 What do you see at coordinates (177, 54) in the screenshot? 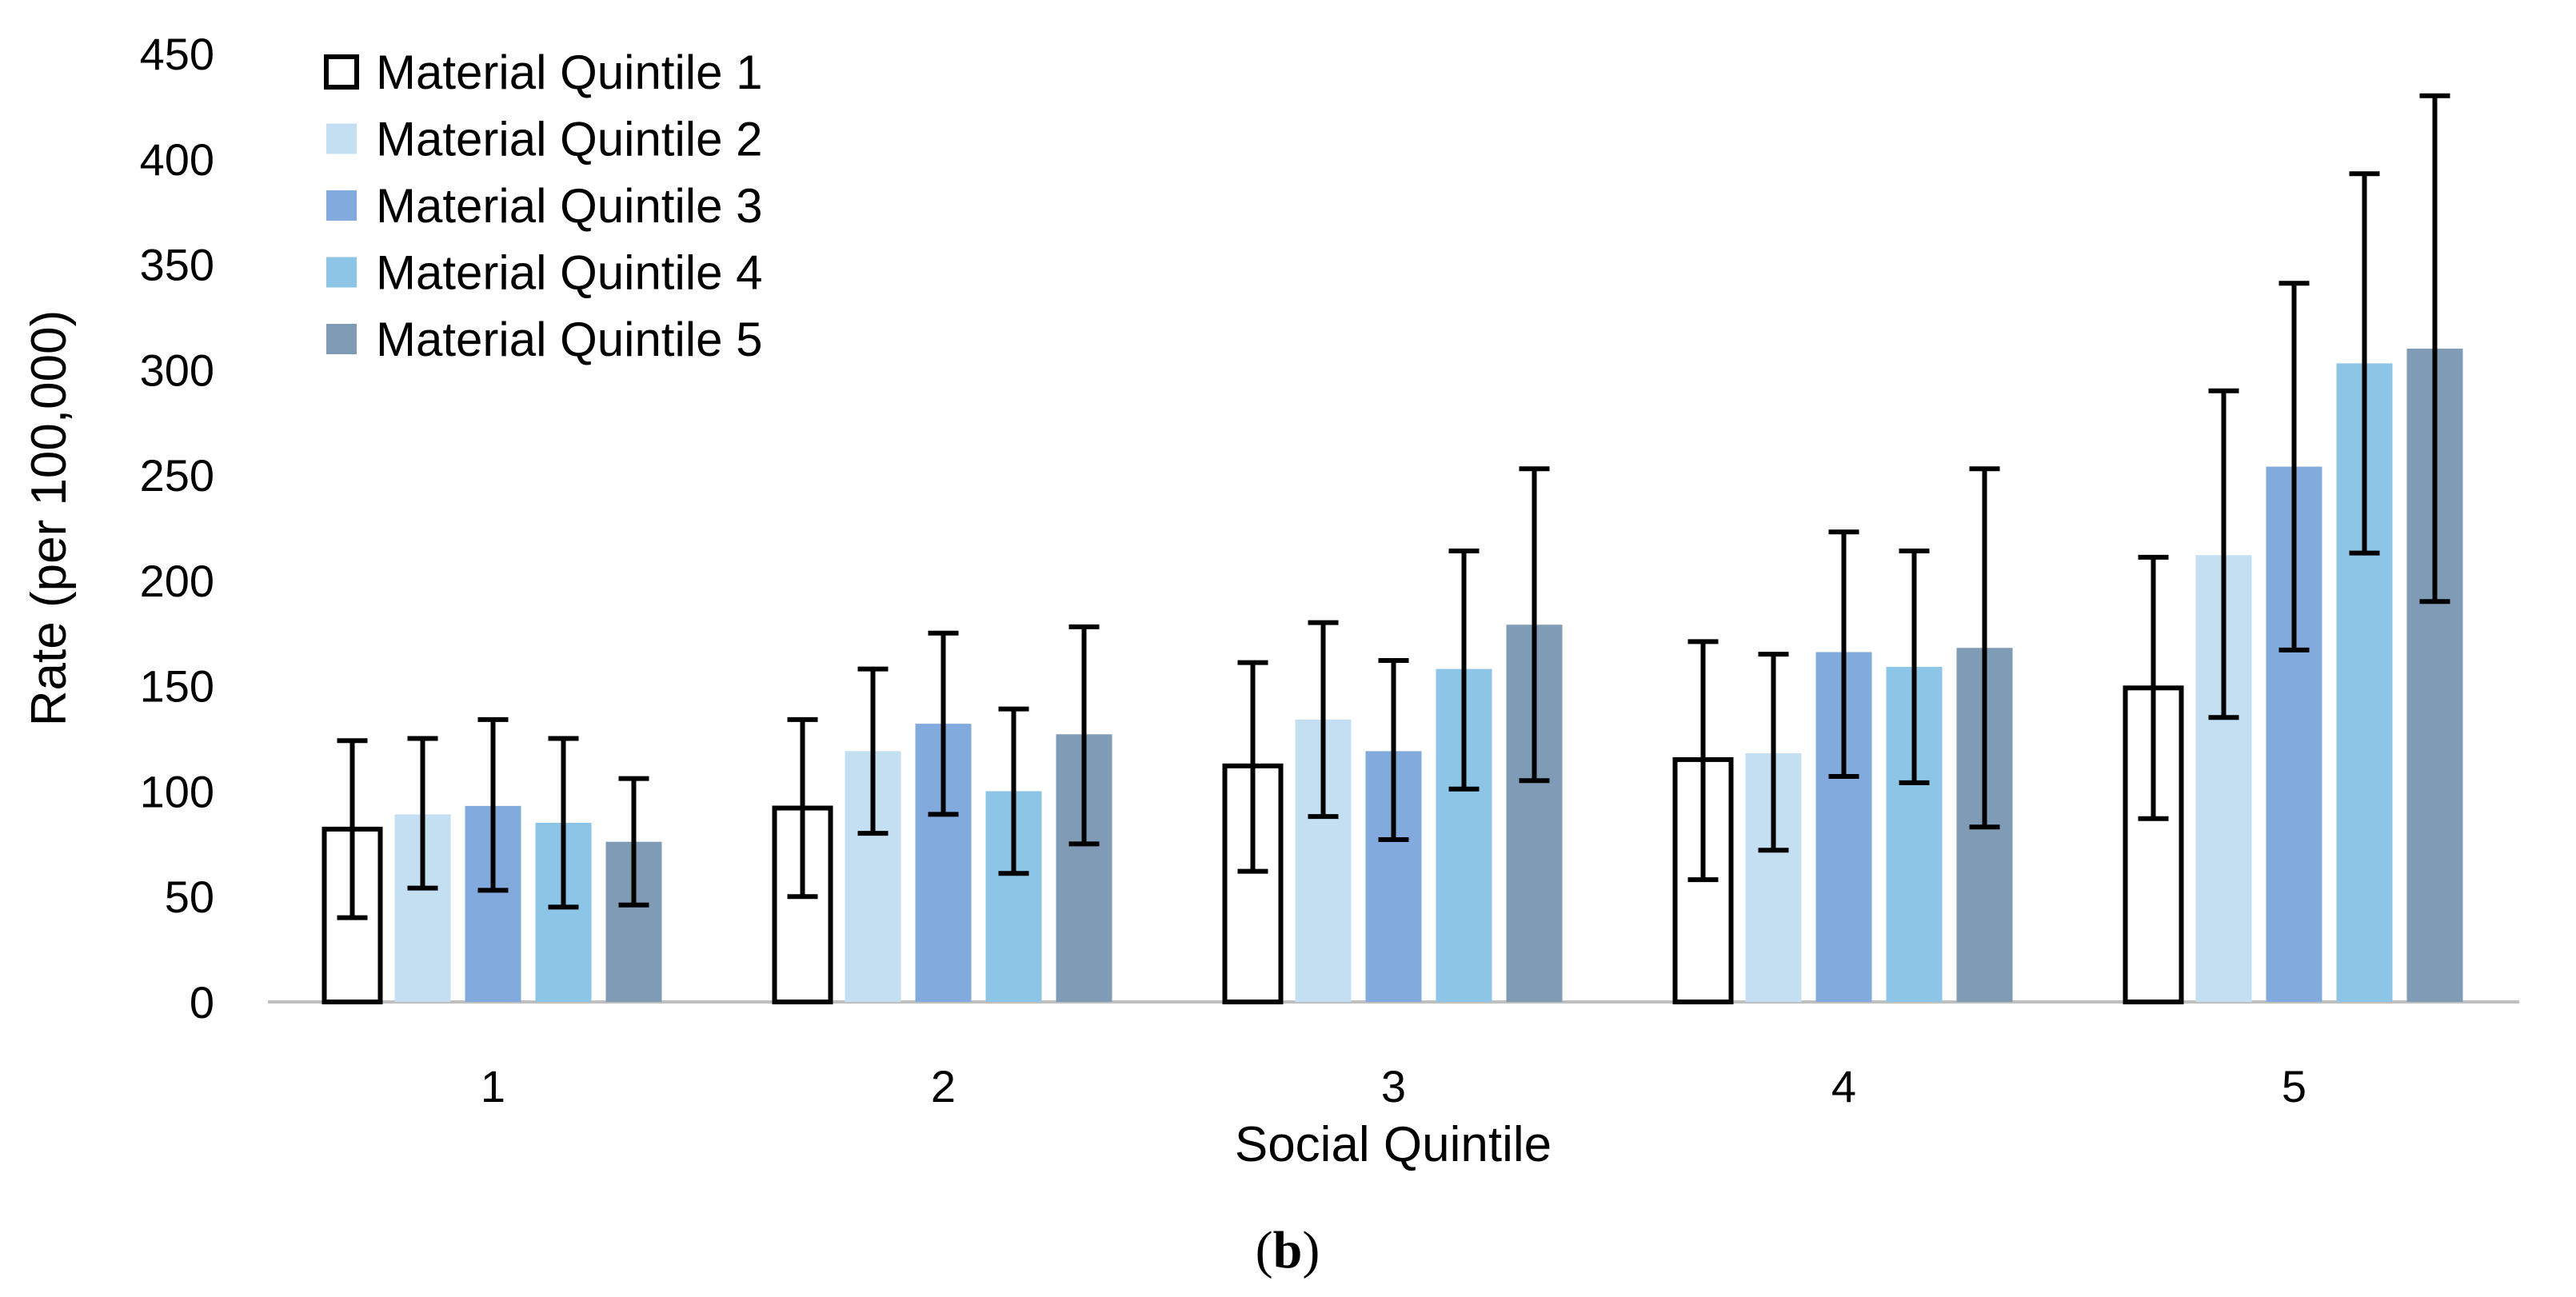
I see `y-tick-label: 450` at bounding box center [177, 54].